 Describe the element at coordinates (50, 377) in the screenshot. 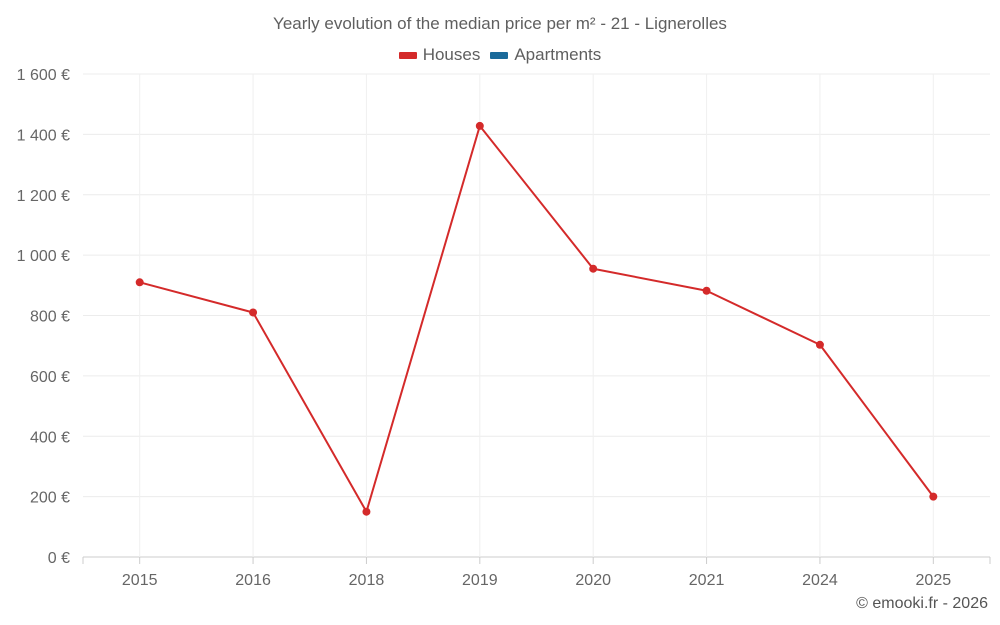

I see `y-tick-label: 600 €` at that location.